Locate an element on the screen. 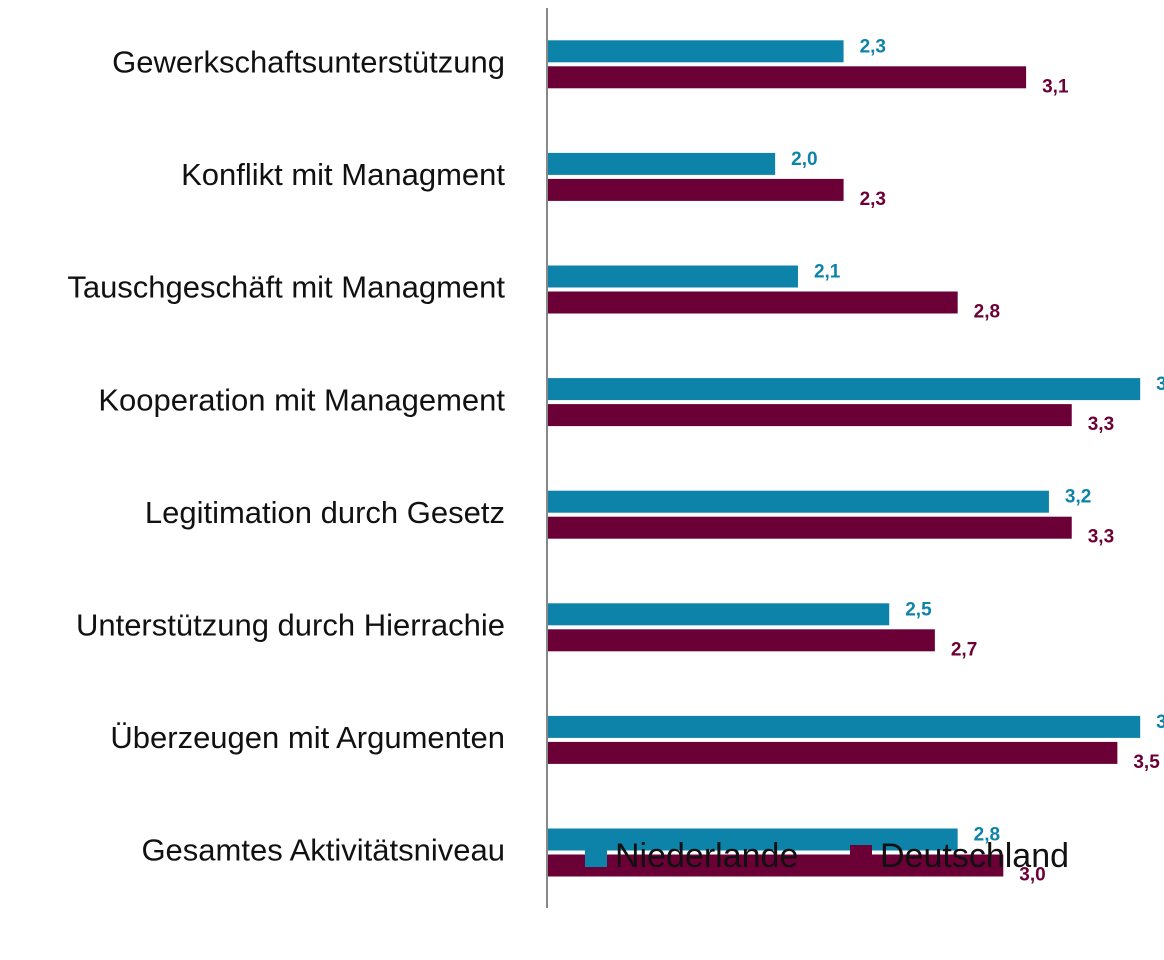  category-label: Konflikt mit Managment is located at coordinates (343, 174).